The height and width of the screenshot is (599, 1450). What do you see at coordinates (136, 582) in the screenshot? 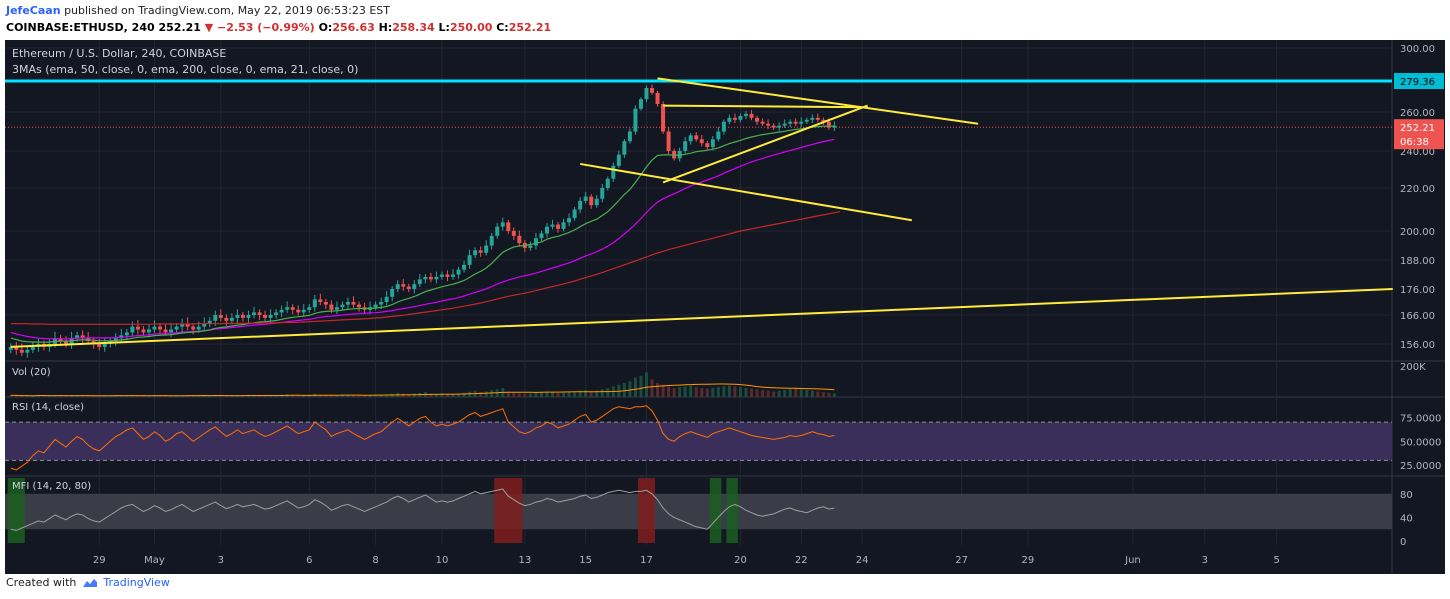
I see `tradingview-brand: TradingView` at bounding box center [136, 582].